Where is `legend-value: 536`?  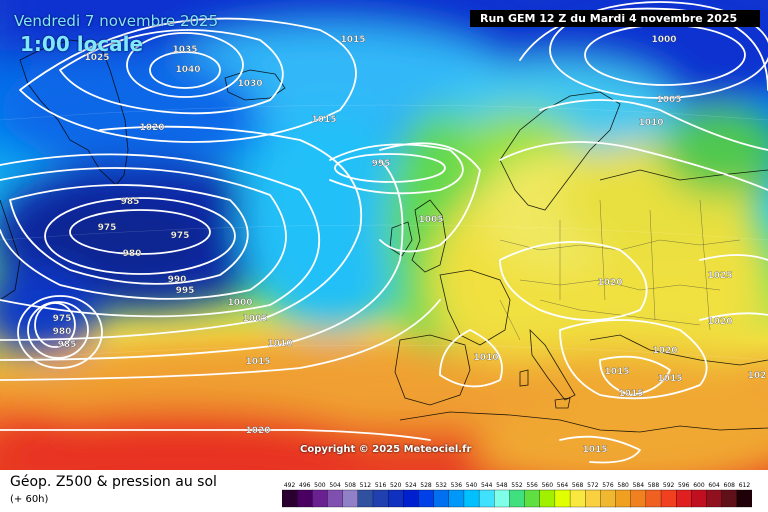
legend-value: 536 is located at coordinates (457, 485).